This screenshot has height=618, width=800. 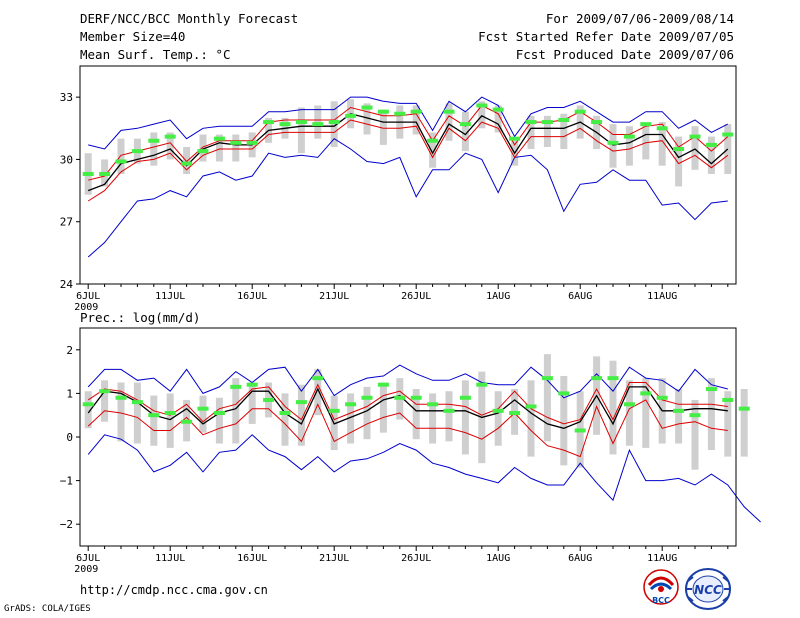 What do you see at coordinates (661, 600) in the screenshot?
I see `bcc-logo-text: BCC` at bounding box center [661, 600].